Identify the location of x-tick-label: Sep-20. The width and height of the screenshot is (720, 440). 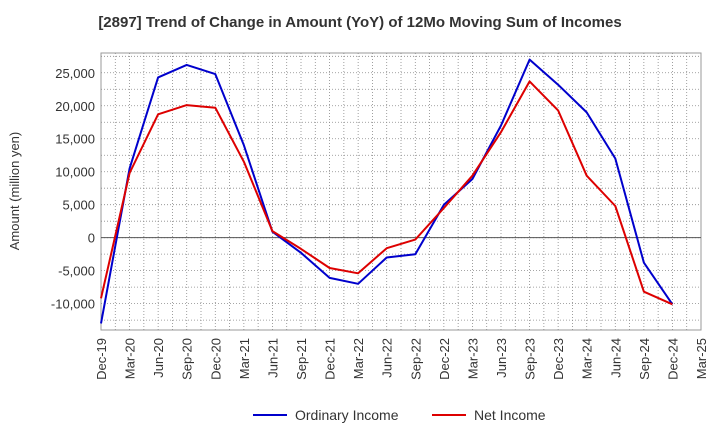
(187, 359).